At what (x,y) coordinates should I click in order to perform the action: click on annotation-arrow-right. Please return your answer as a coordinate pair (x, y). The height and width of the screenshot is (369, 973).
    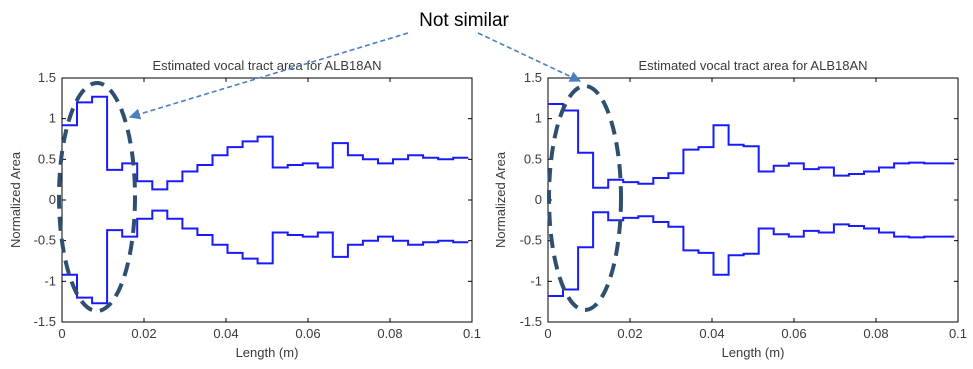
    Looking at the image, I should click on (529, 57).